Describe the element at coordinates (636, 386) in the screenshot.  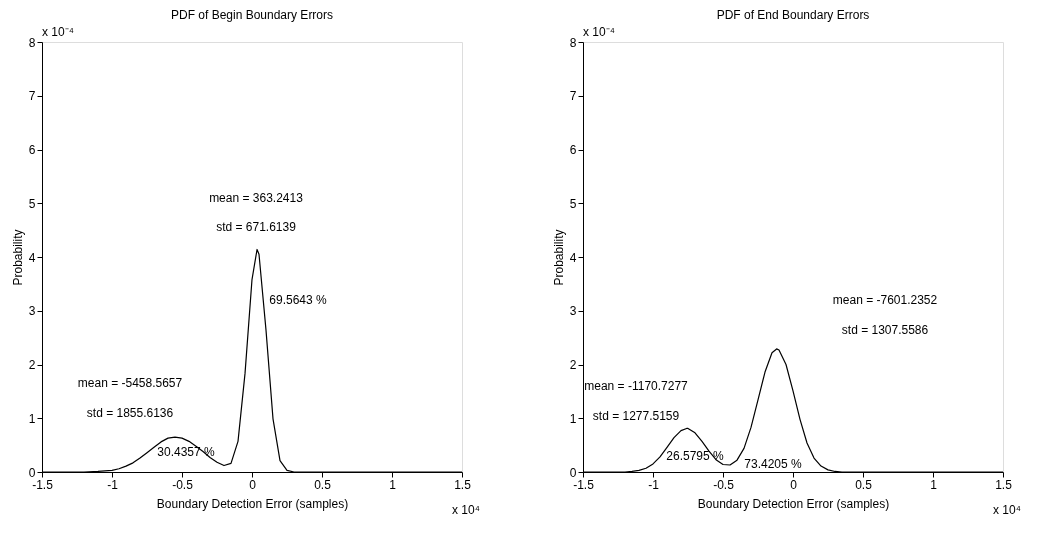
I see `annotation: mean = -1170.7277` at that location.